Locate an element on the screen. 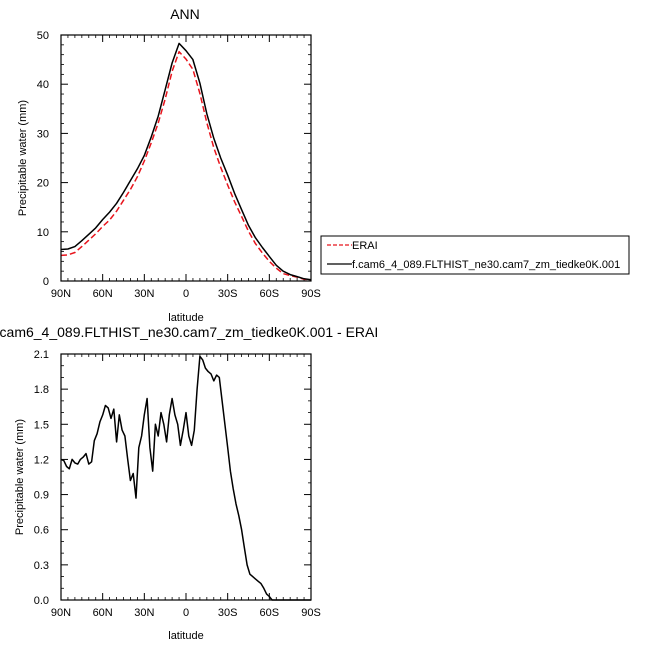  y-tick-label: 10 is located at coordinates (43, 233).